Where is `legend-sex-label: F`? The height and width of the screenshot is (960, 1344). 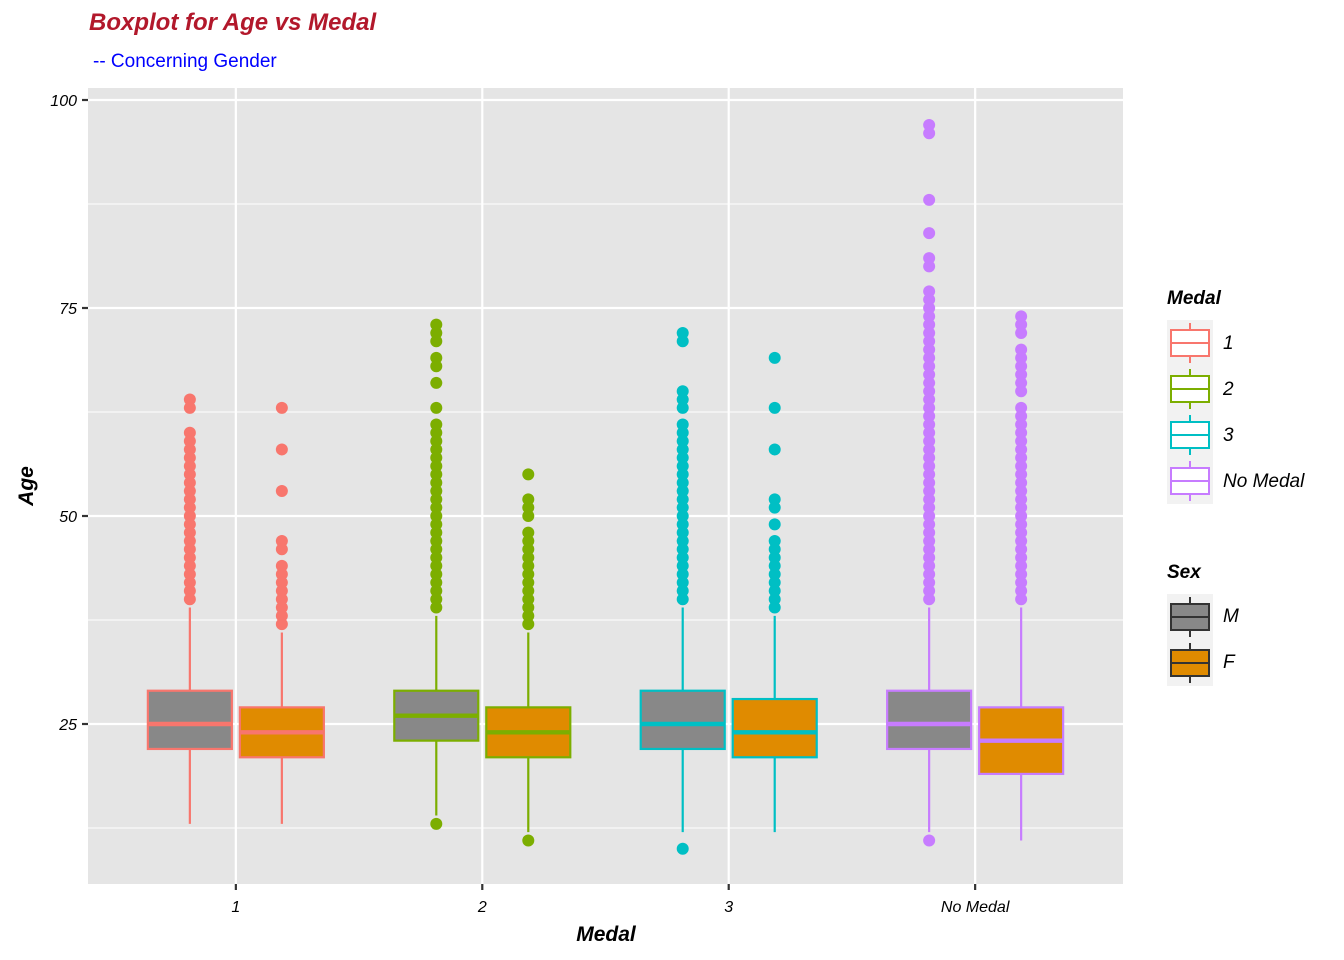 legend-sex-label: F is located at coordinates (1229, 662).